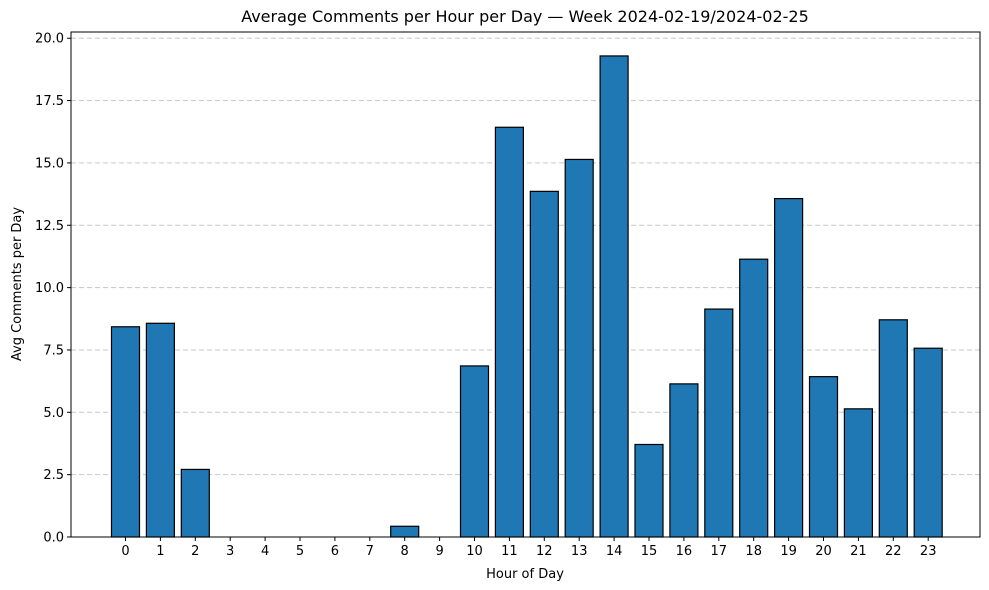  Describe the element at coordinates (405, 551) in the screenshot. I see `x-tick-label: 8` at that location.